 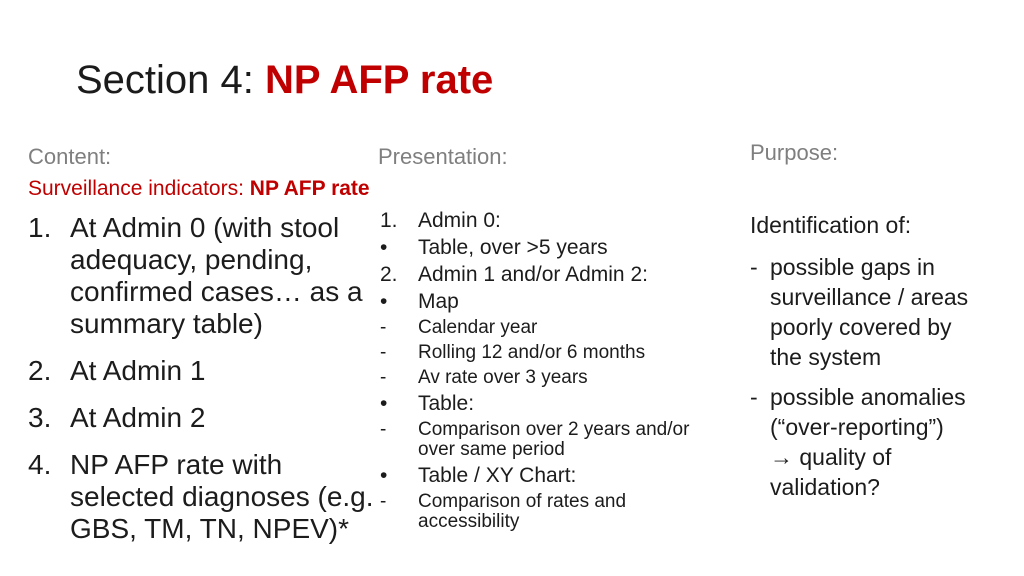 I want to click on list-item: • Table, over >5 years, so click(x=550, y=248).